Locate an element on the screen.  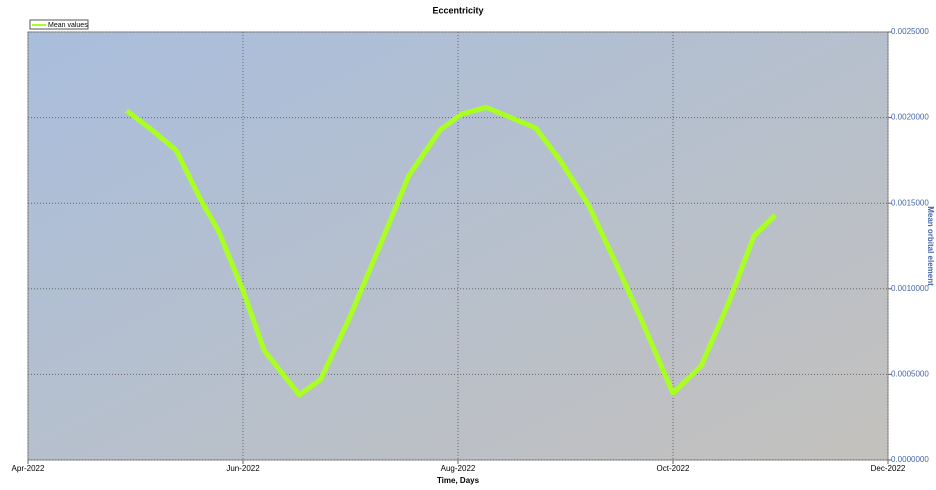
x-tick-label: Dec-2022 is located at coordinates (888, 468).